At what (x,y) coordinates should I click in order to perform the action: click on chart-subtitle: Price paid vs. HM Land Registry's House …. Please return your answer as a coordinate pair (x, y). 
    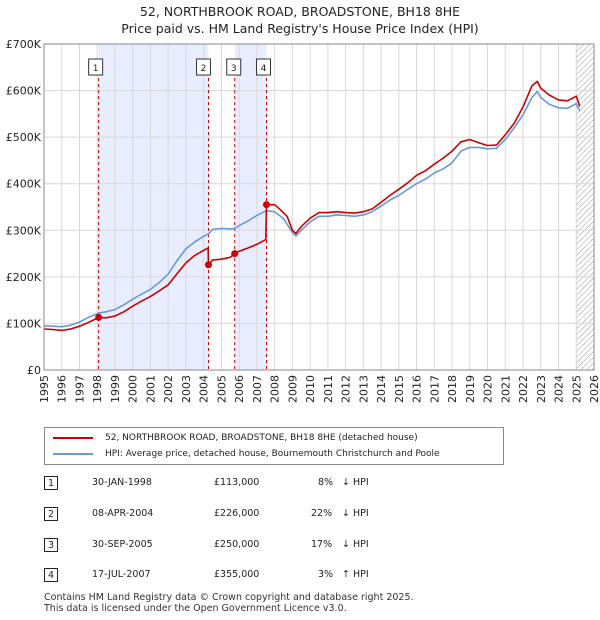
    Looking at the image, I should click on (300, 28).